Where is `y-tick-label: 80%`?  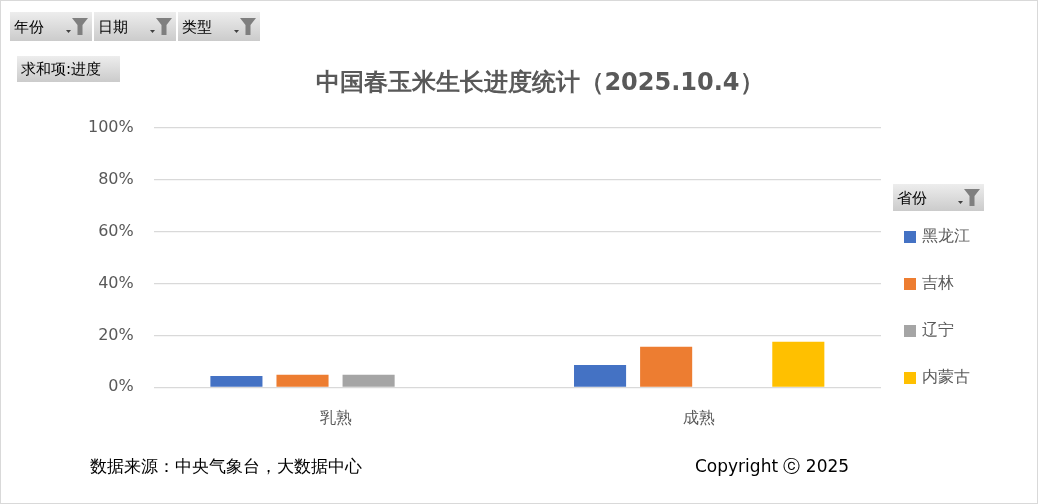
y-tick-label: 80% is located at coordinates (116, 178).